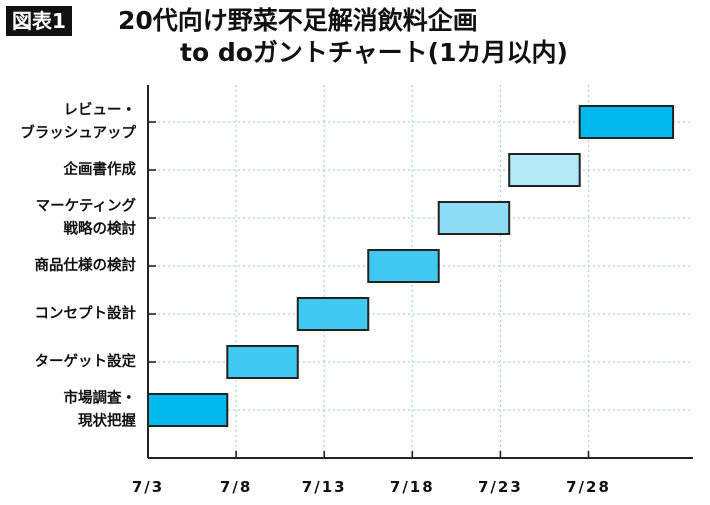  What do you see at coordinates (86, 265) in the screenshot?
I see `task-label-3-0: 商品仕様の検討` at bounding box center [86, 265].